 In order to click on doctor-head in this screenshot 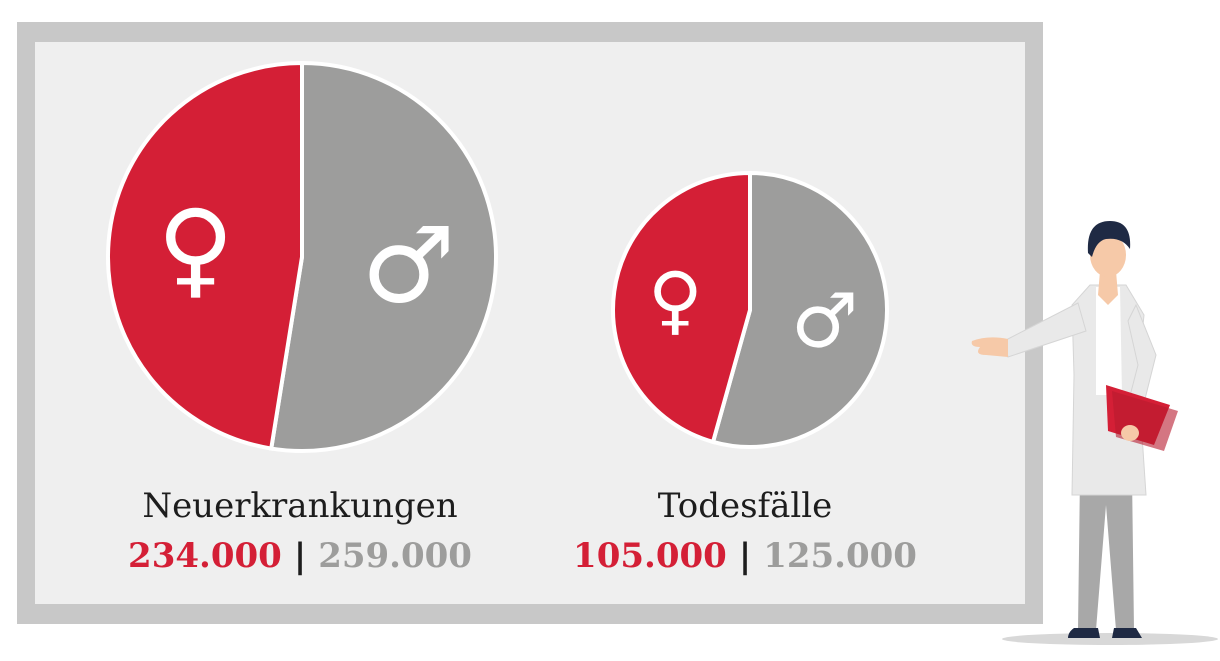, I will do `click(1108, 255)`.